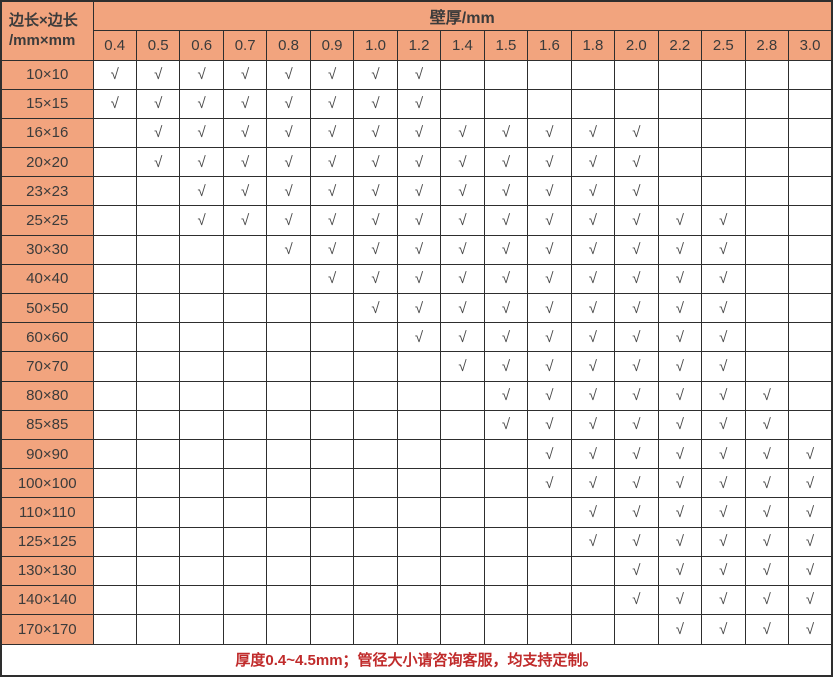  Describe the element at coordinates (680, 45) in the screenshot. I see `thickness-col-header-2.2: 2.2` at that location.